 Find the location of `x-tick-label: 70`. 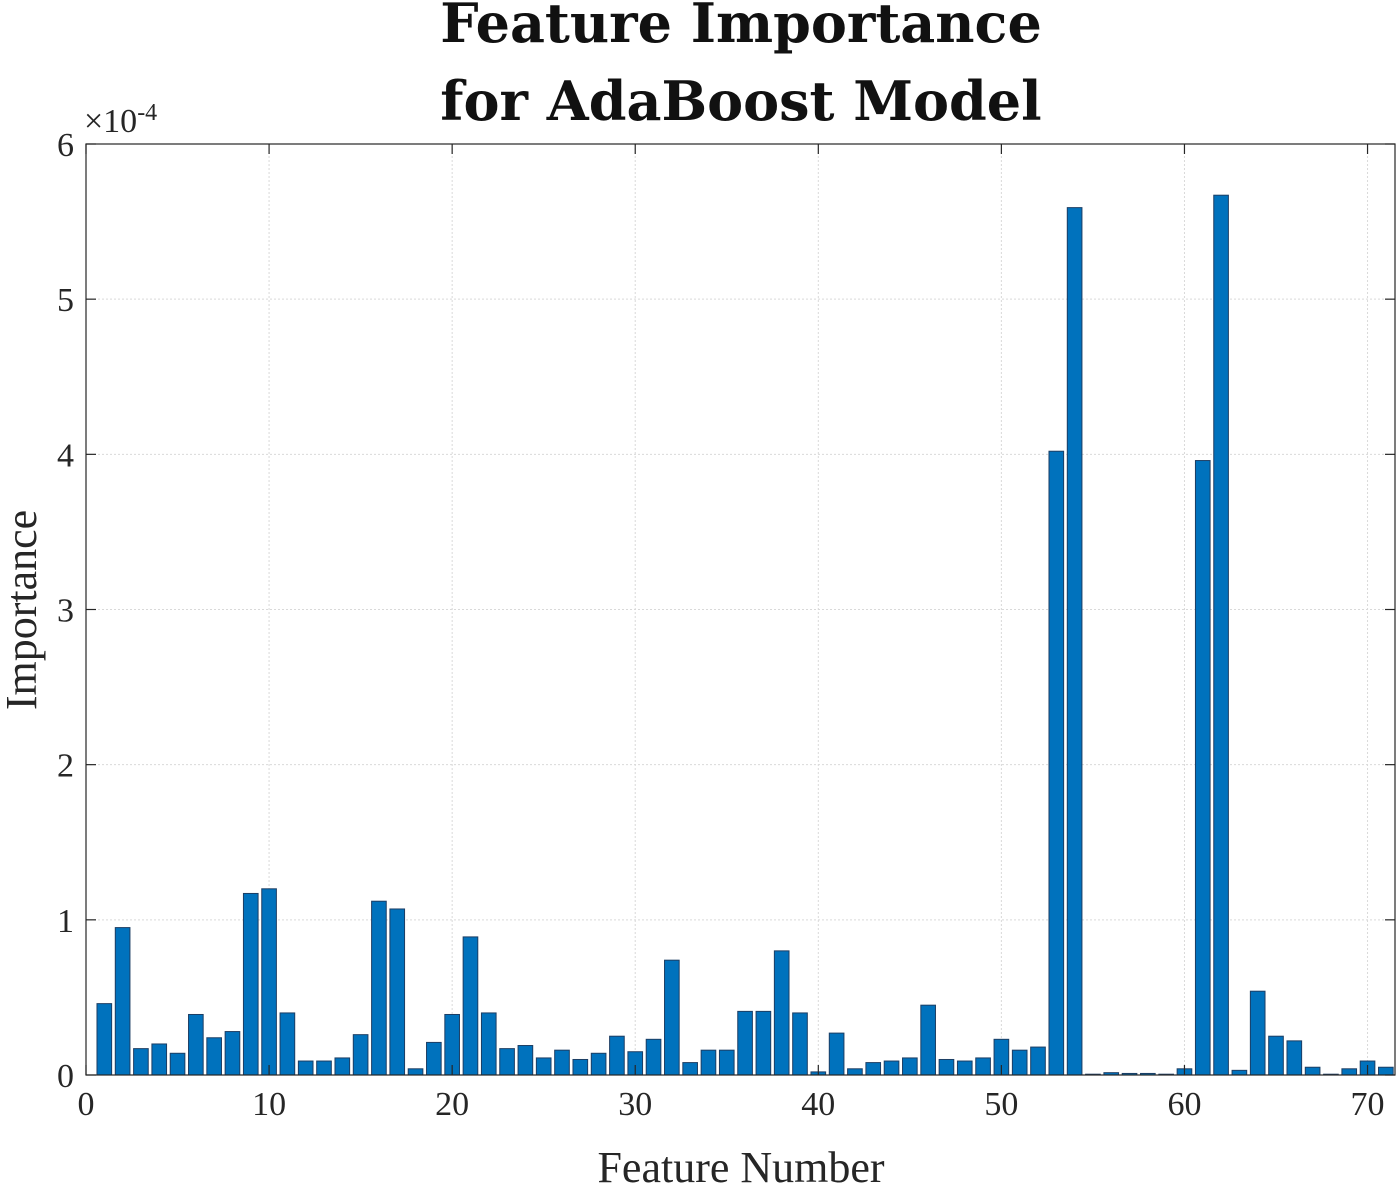

x-tick-label: 70 is located at coordinates (1368, 1104).